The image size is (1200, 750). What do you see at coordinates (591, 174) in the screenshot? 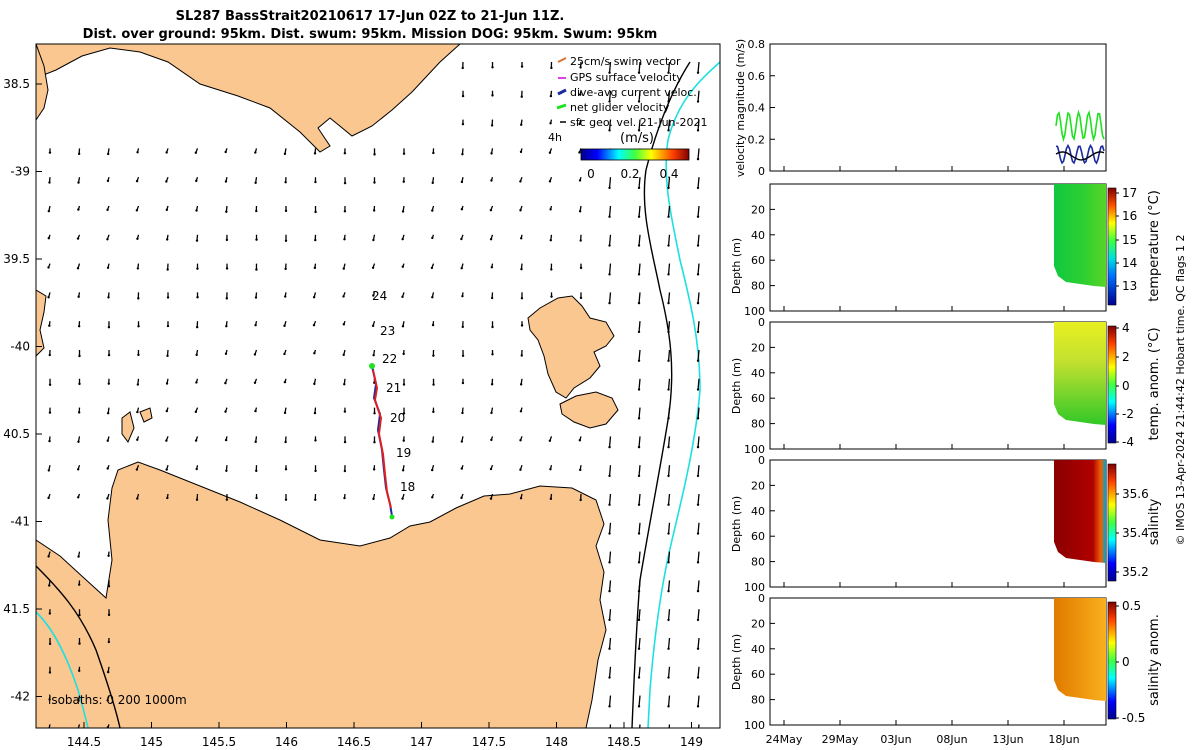
I see `colorbar-tick: 0` at bounding box center [591, 174].